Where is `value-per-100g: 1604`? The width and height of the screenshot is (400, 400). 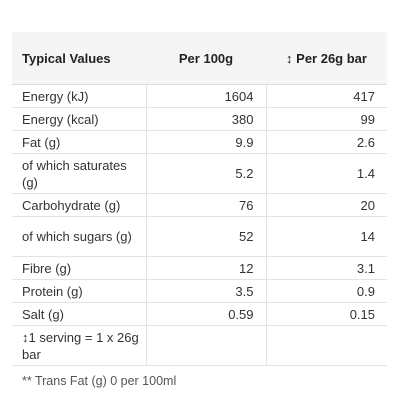 value-per-100g: 1604 is located at coordinates (206, 96).